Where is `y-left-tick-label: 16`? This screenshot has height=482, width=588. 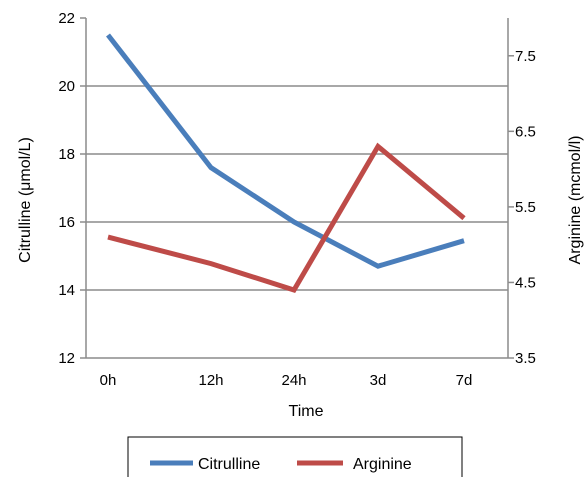 y-left-tick-label: 16 is located at coordinates (66, 222).